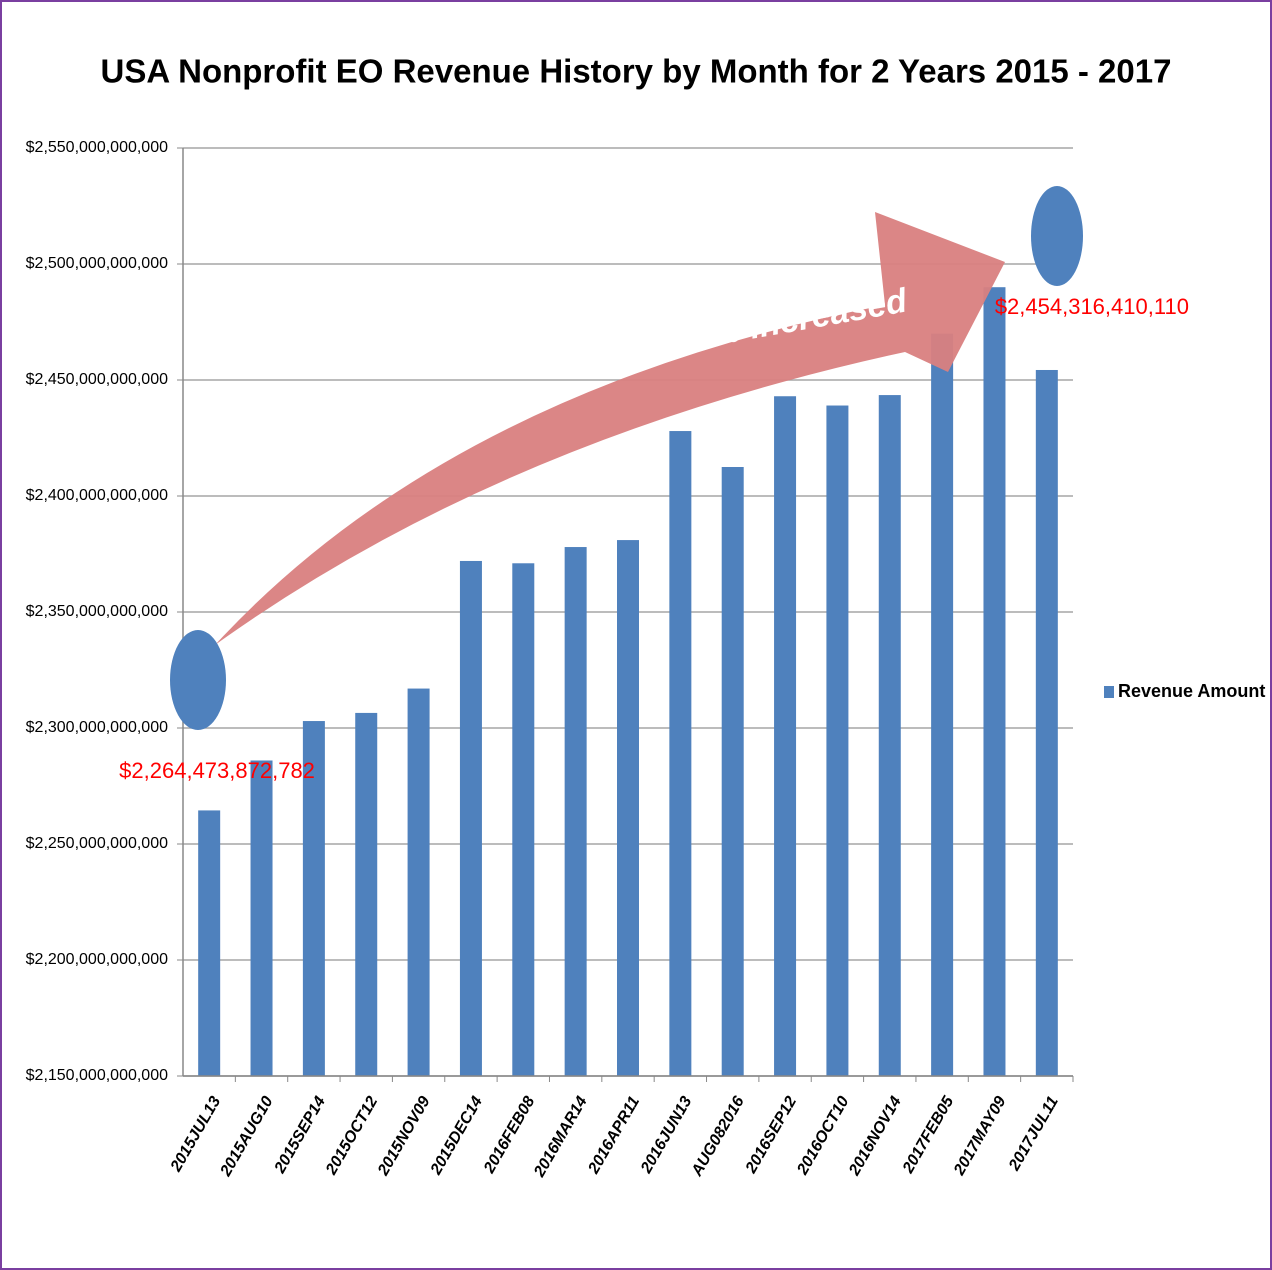 This screenshot has height=1270, width=1272. I want to click on y-tick-label: $2,350,000,000,000, so click(97, 611).